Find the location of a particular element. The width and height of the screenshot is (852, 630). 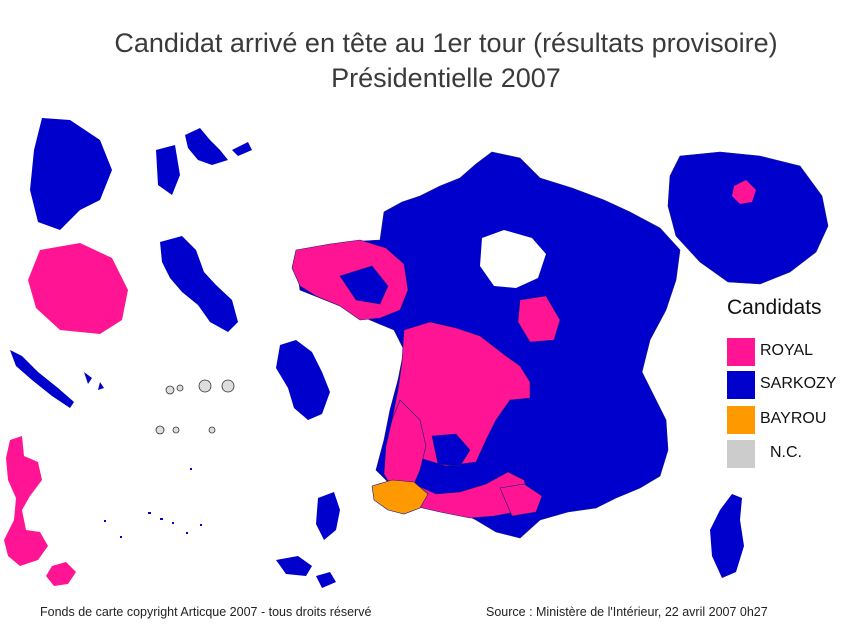

pacific-small-islands is located at coordinates (153, 503).